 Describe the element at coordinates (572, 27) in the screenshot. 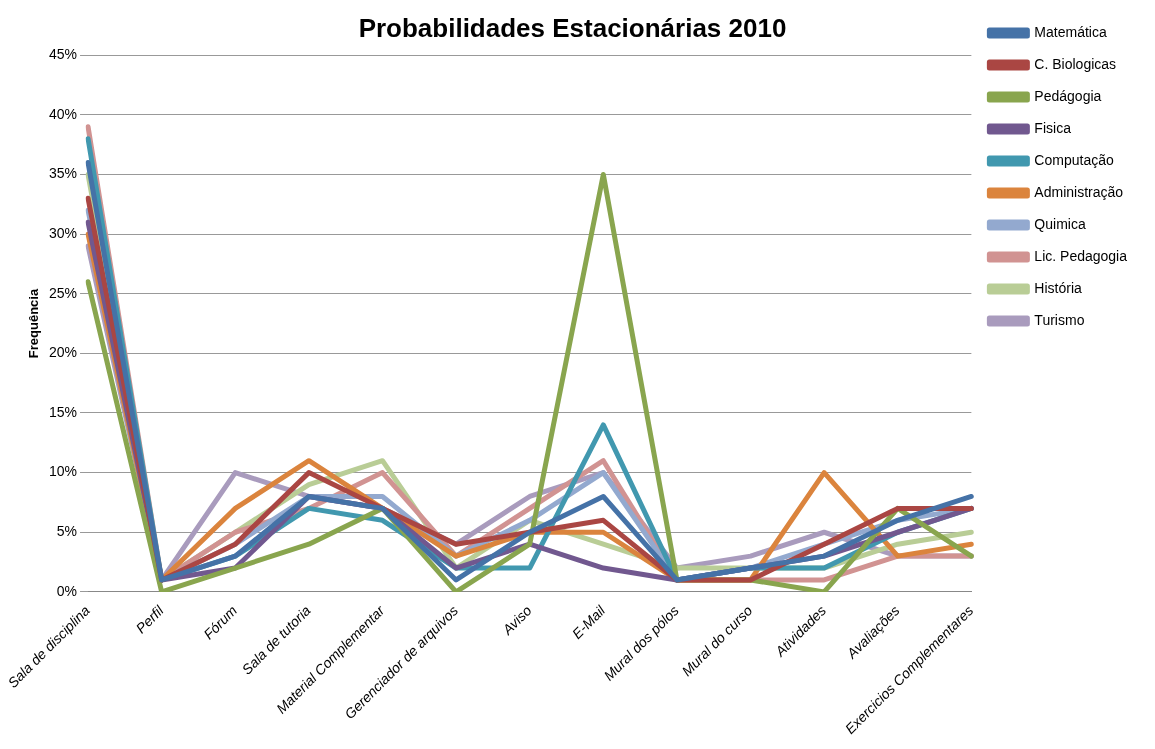

I see `chart-title: Probabilidades Estacionárias 2010` at that location.